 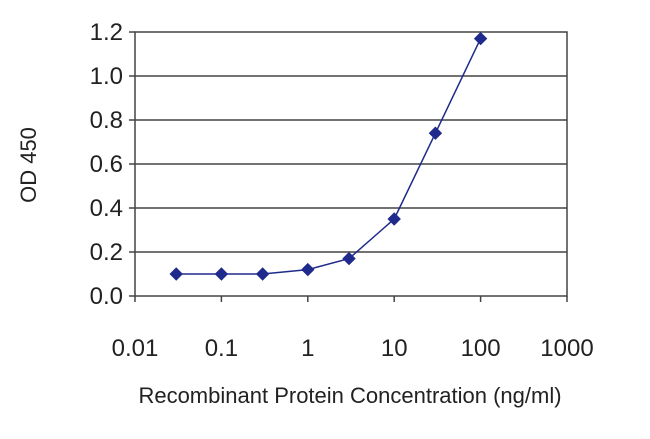 What do you see at coordinates (135, 348) in the screenshot?
I see `x-tick-label: 0.01` at bounding box center [135, 348].